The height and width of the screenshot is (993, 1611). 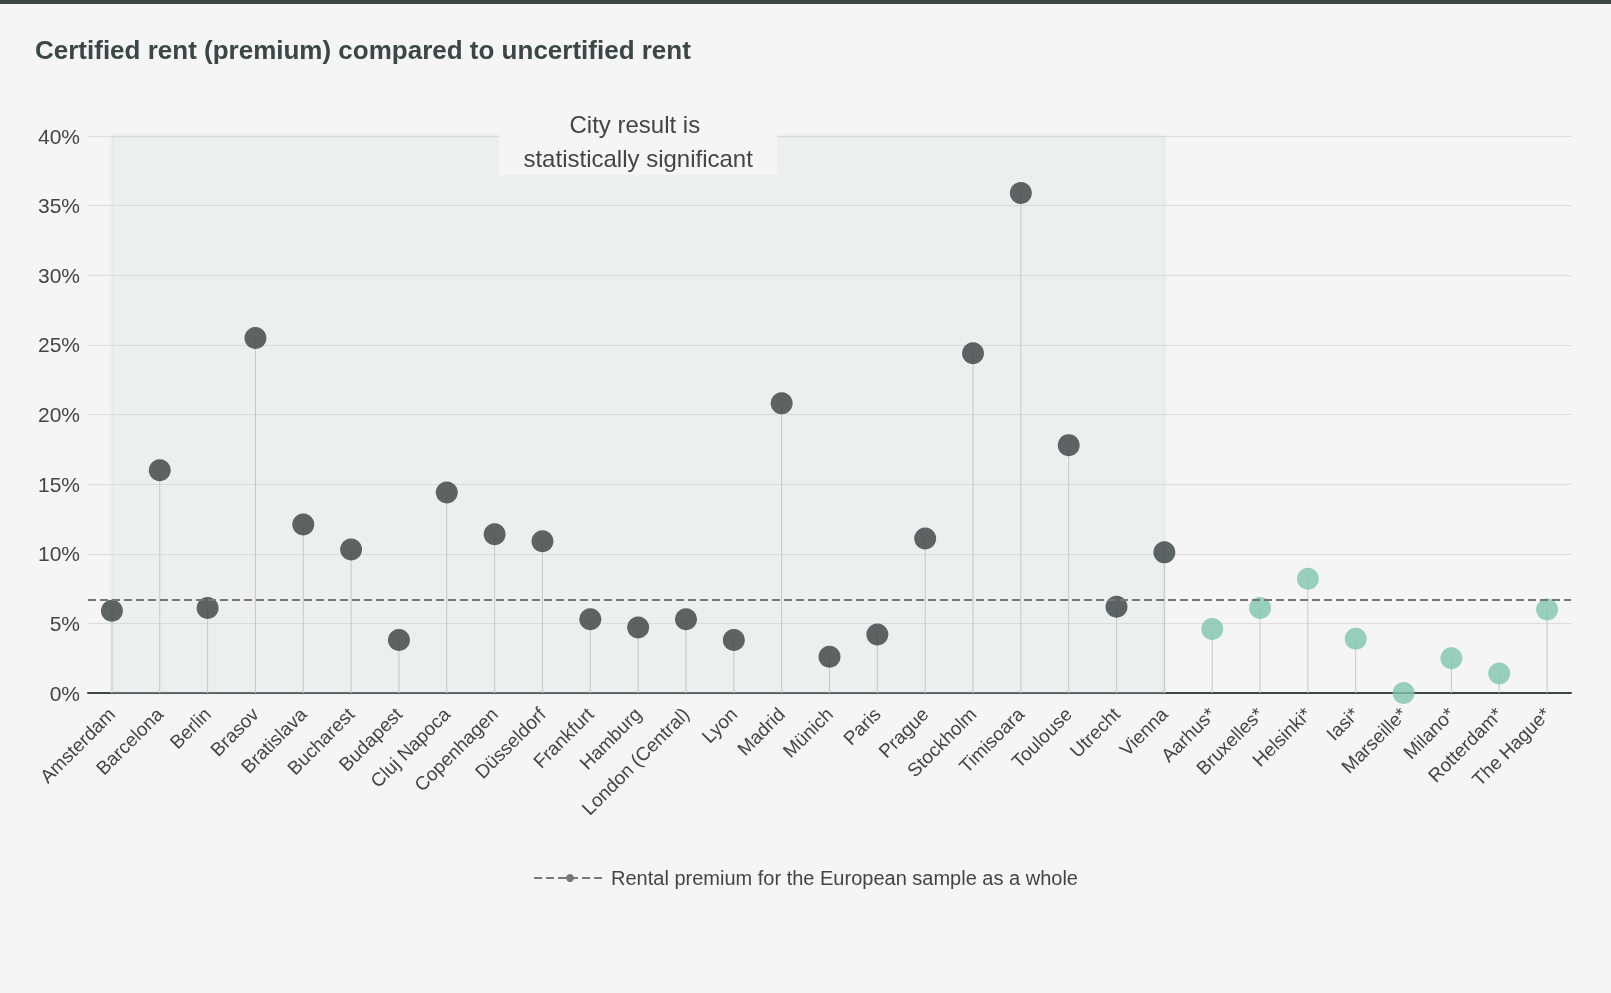 What do you see at coordinates (58, 554) in the screenshot?
I see `y-tick-label: 10%` at bounding box center [58, 554].